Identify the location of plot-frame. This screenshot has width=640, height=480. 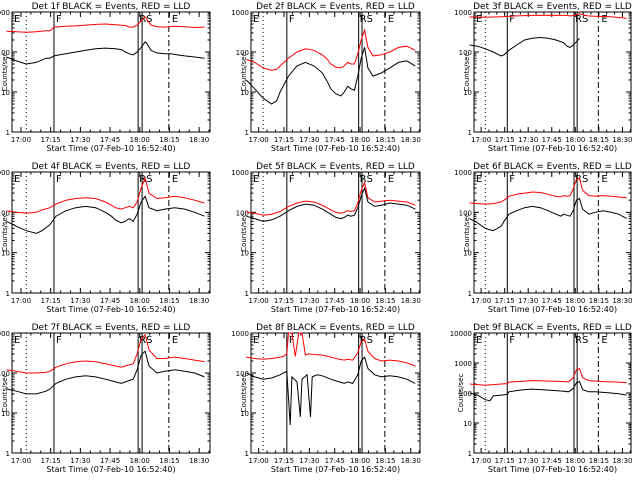
(335, 393).